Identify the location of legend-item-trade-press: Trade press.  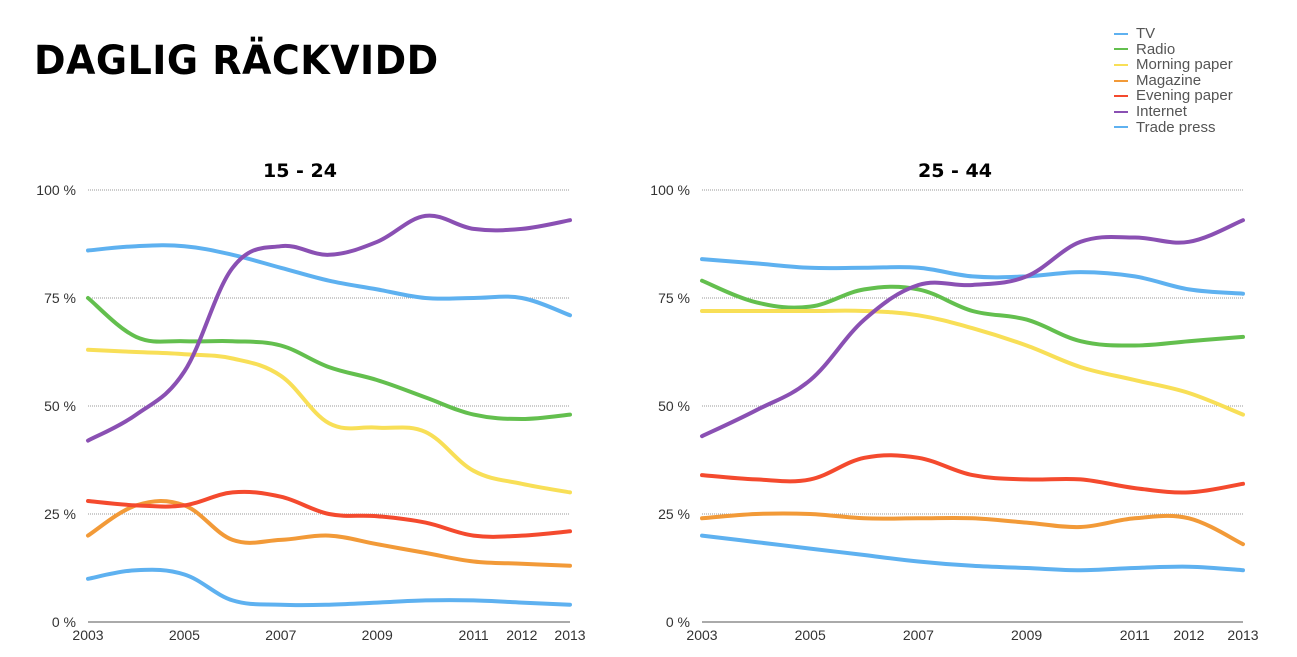
(1173, 127).